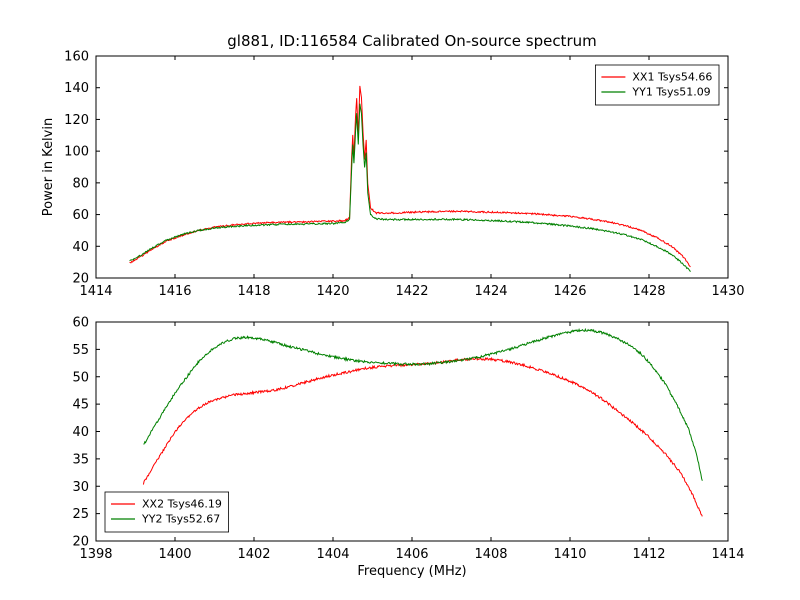  I want to click on y-tick-label: 35, so click(80, 459).